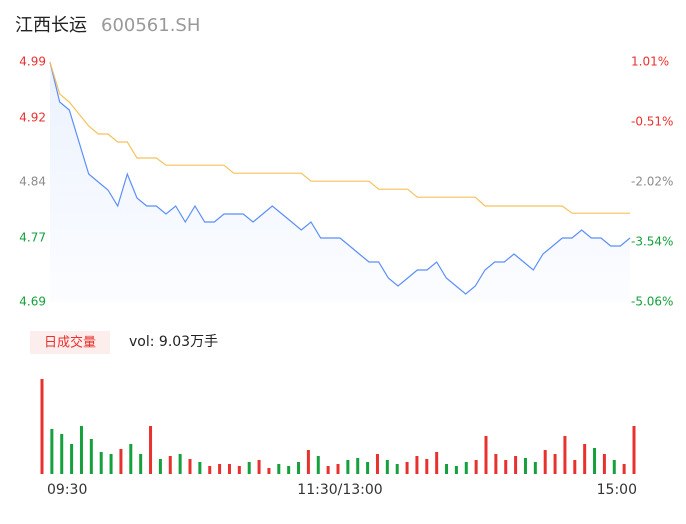 The image size is (686, 524). I want to click on y-tick-label: 4.92, so click(32, 118).